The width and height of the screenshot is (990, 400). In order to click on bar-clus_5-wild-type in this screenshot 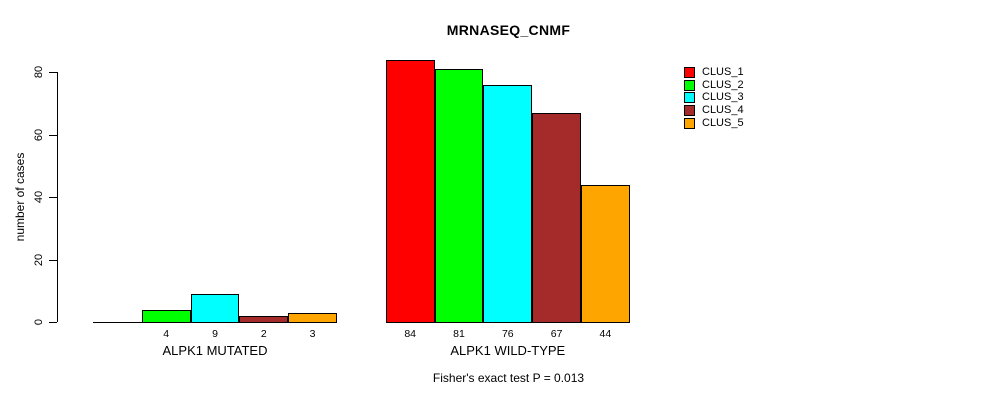, I will do `click(605, 253)`.